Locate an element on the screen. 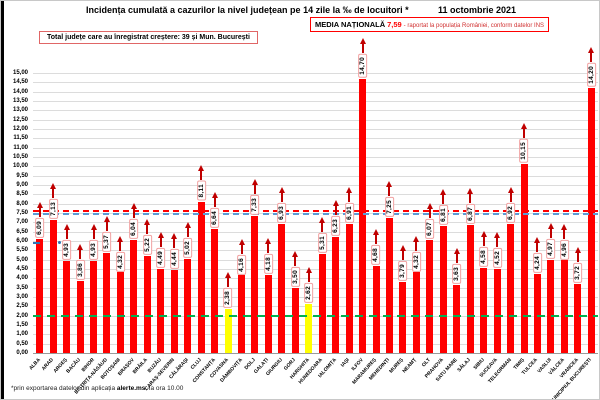 This screenshot has height=400, width=600. bar-value-label: 6,23 is located at coordinates (336, 225).